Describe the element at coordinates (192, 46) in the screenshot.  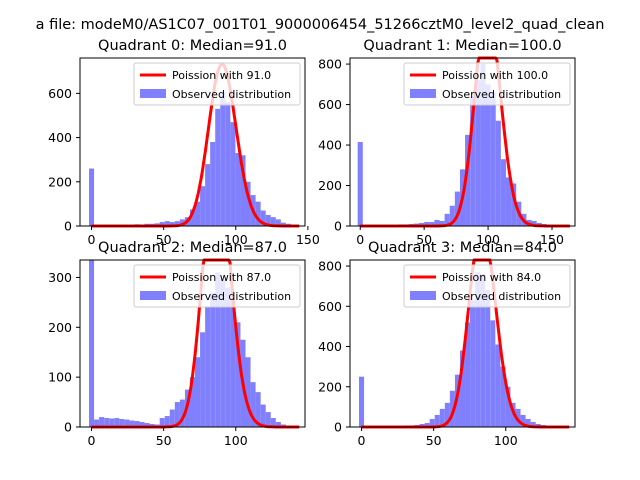
I see `subplot-title: Quadrant 0: Median=91.0` at that location.